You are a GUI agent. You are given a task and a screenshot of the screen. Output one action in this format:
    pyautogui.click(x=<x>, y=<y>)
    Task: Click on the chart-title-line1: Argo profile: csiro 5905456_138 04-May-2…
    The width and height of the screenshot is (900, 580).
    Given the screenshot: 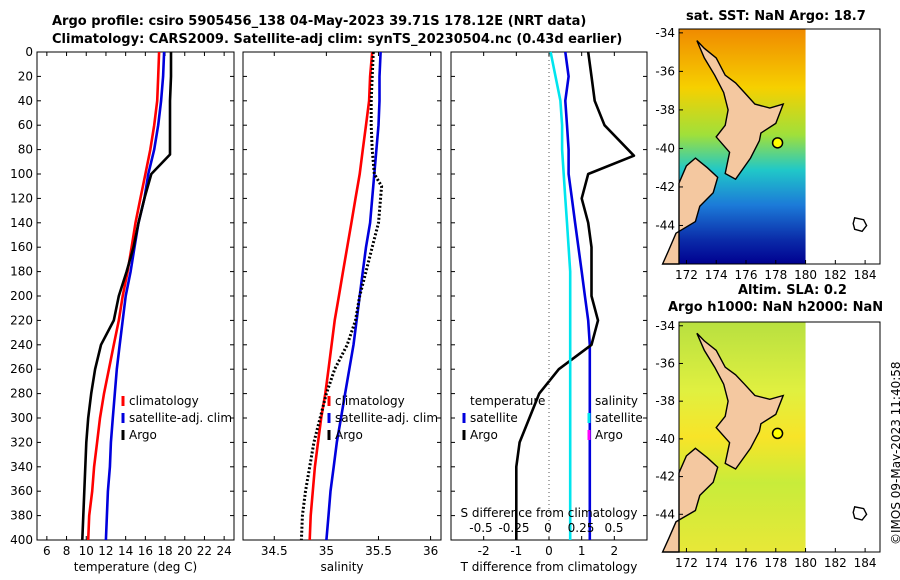 What is the action you would take?
    pyautogui.click(x=319, y=21)
    